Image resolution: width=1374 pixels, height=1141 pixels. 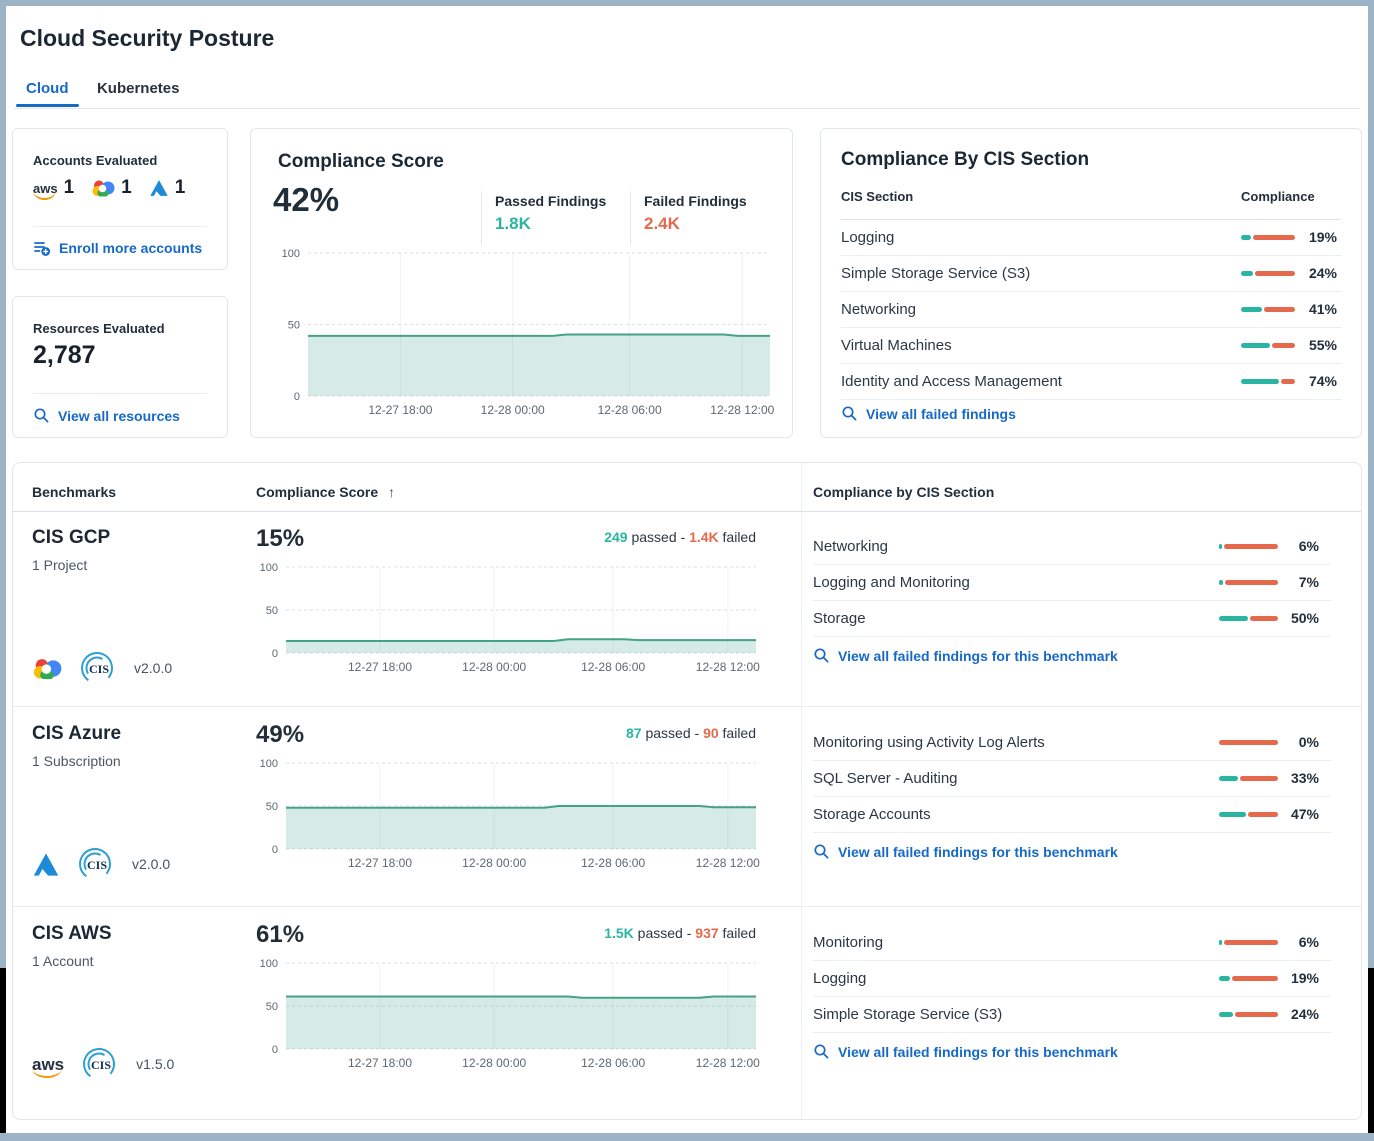 I want to click on failed-word: failed, so click(x=737, y=537).